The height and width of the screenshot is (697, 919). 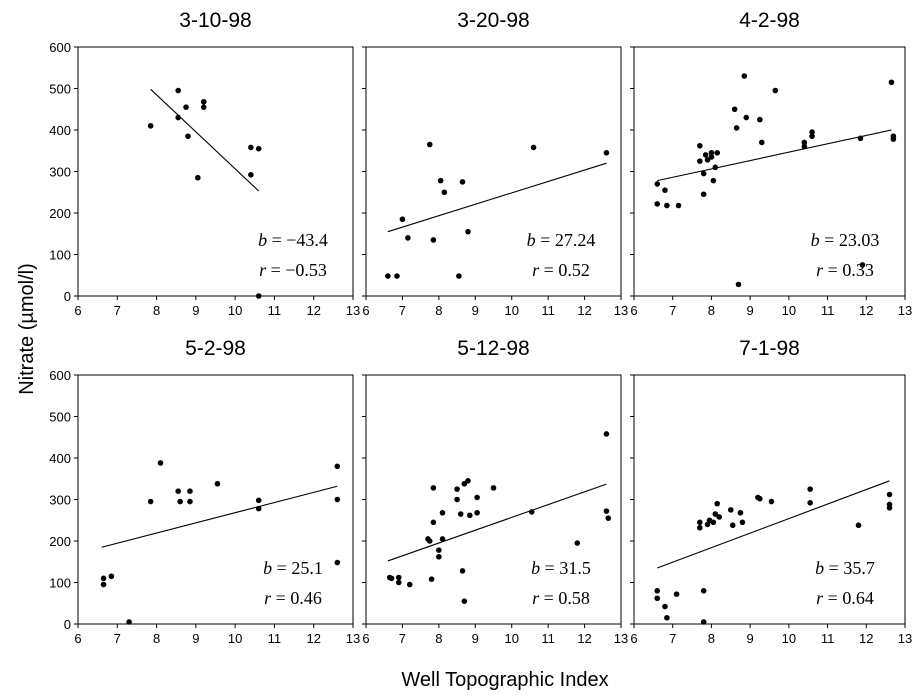 I want to click on y-tick-label: 600, so click(x=60, y=47).